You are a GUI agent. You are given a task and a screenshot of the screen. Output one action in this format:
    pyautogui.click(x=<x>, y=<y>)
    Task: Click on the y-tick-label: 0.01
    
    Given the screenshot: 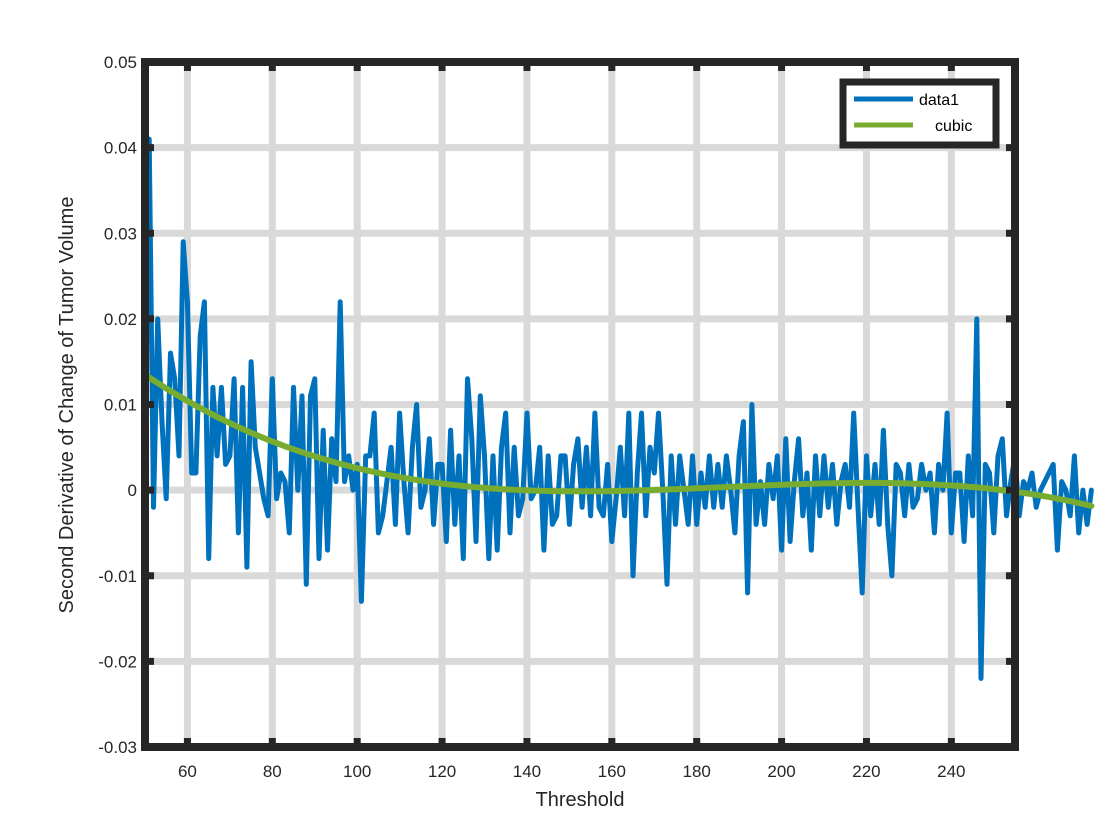 What is the action you would take?
    pyautogui.click(x=120, y=405)
    